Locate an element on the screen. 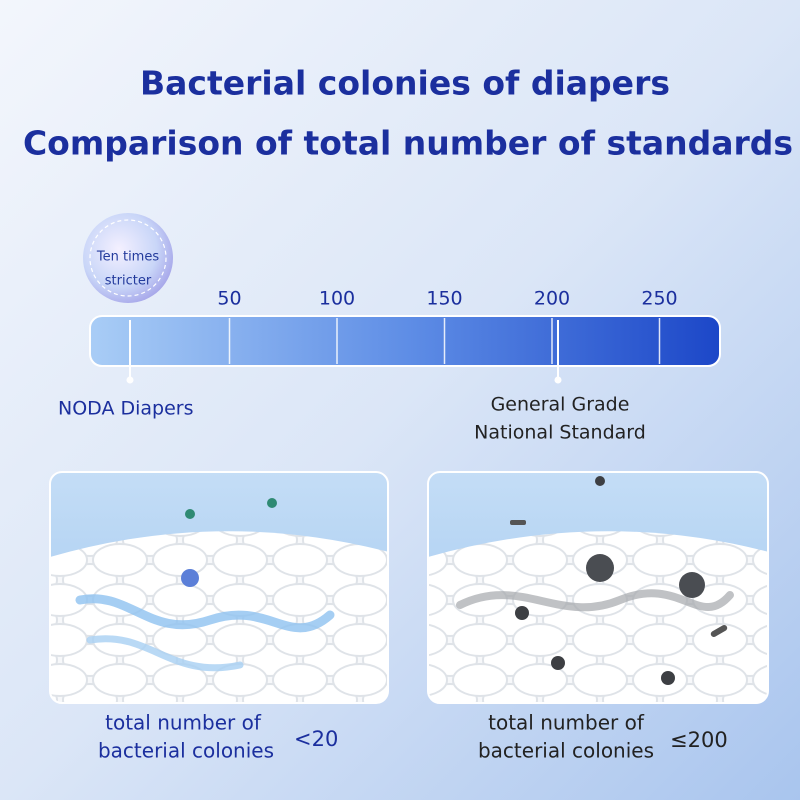 This screenshot has width=800, height=800. badge-text: Ten times is located at coordinates (127, 257).